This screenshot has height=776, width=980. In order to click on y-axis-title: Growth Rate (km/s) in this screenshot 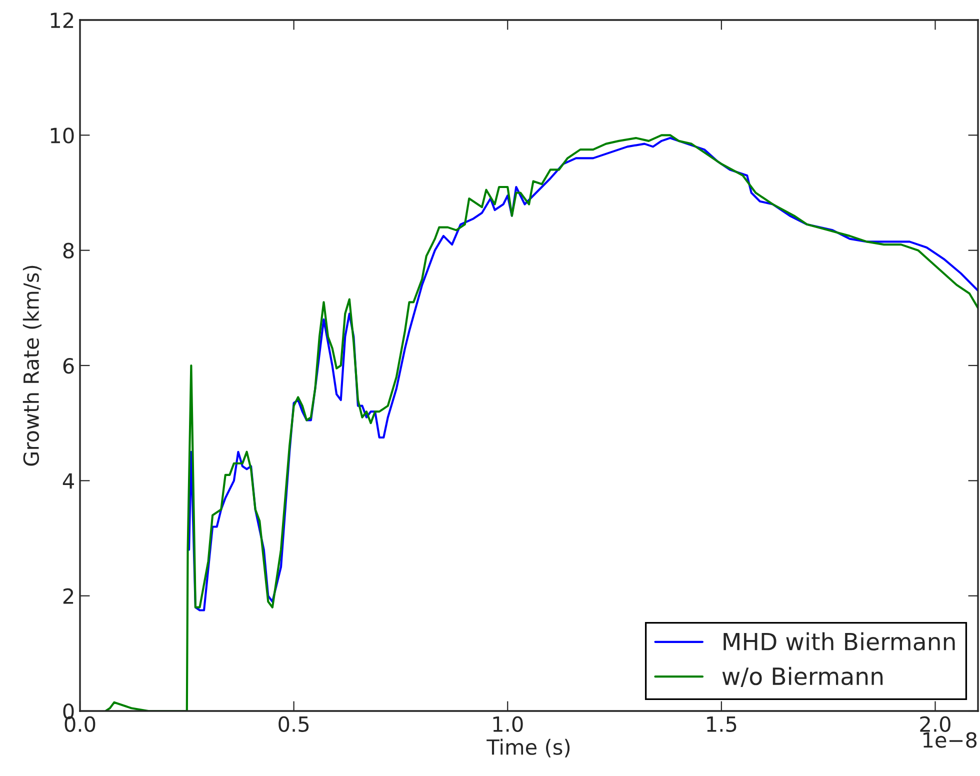, I will do `click(32, 366)`.